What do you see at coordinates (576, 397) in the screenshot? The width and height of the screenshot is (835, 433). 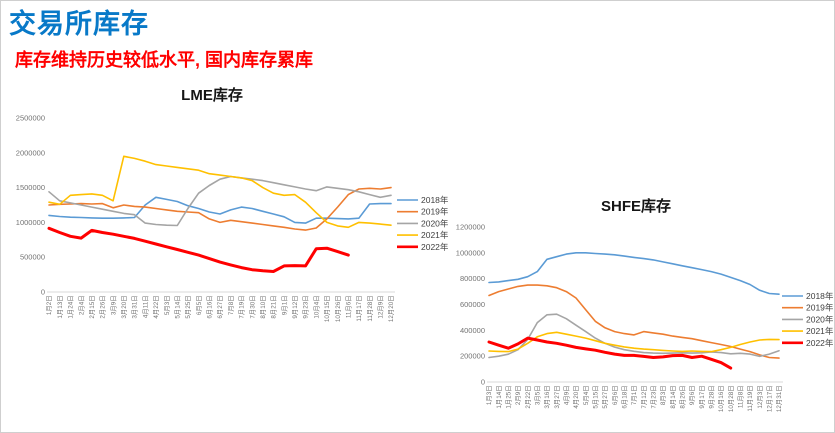 I see `shfe-x-tick-label: 4月20日` at bounding box center [576, 397].